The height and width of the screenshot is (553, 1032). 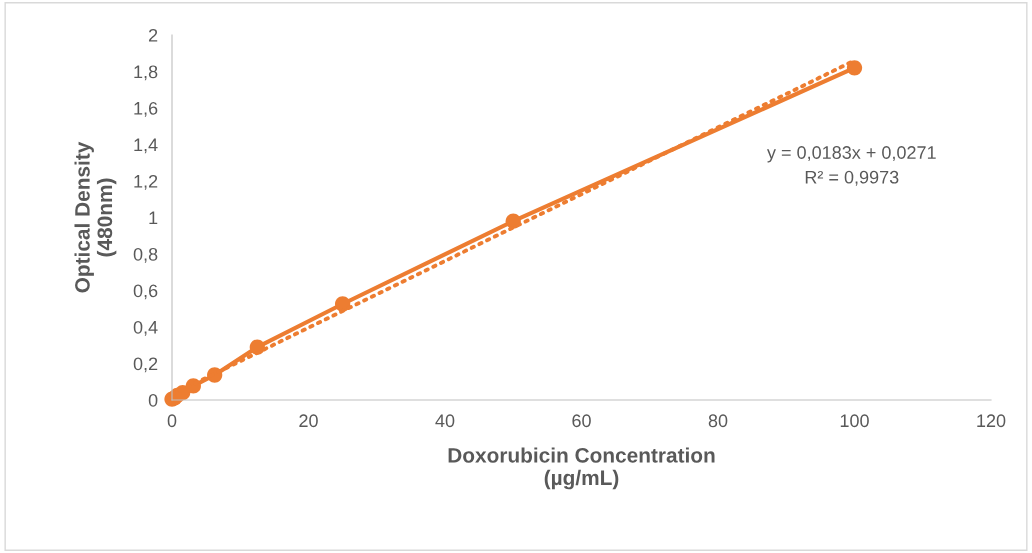 What do you see at coordinates (145, 328) in the screenshot?
I see `y-tick-label: 0,4` at bounding box center [145, 328].